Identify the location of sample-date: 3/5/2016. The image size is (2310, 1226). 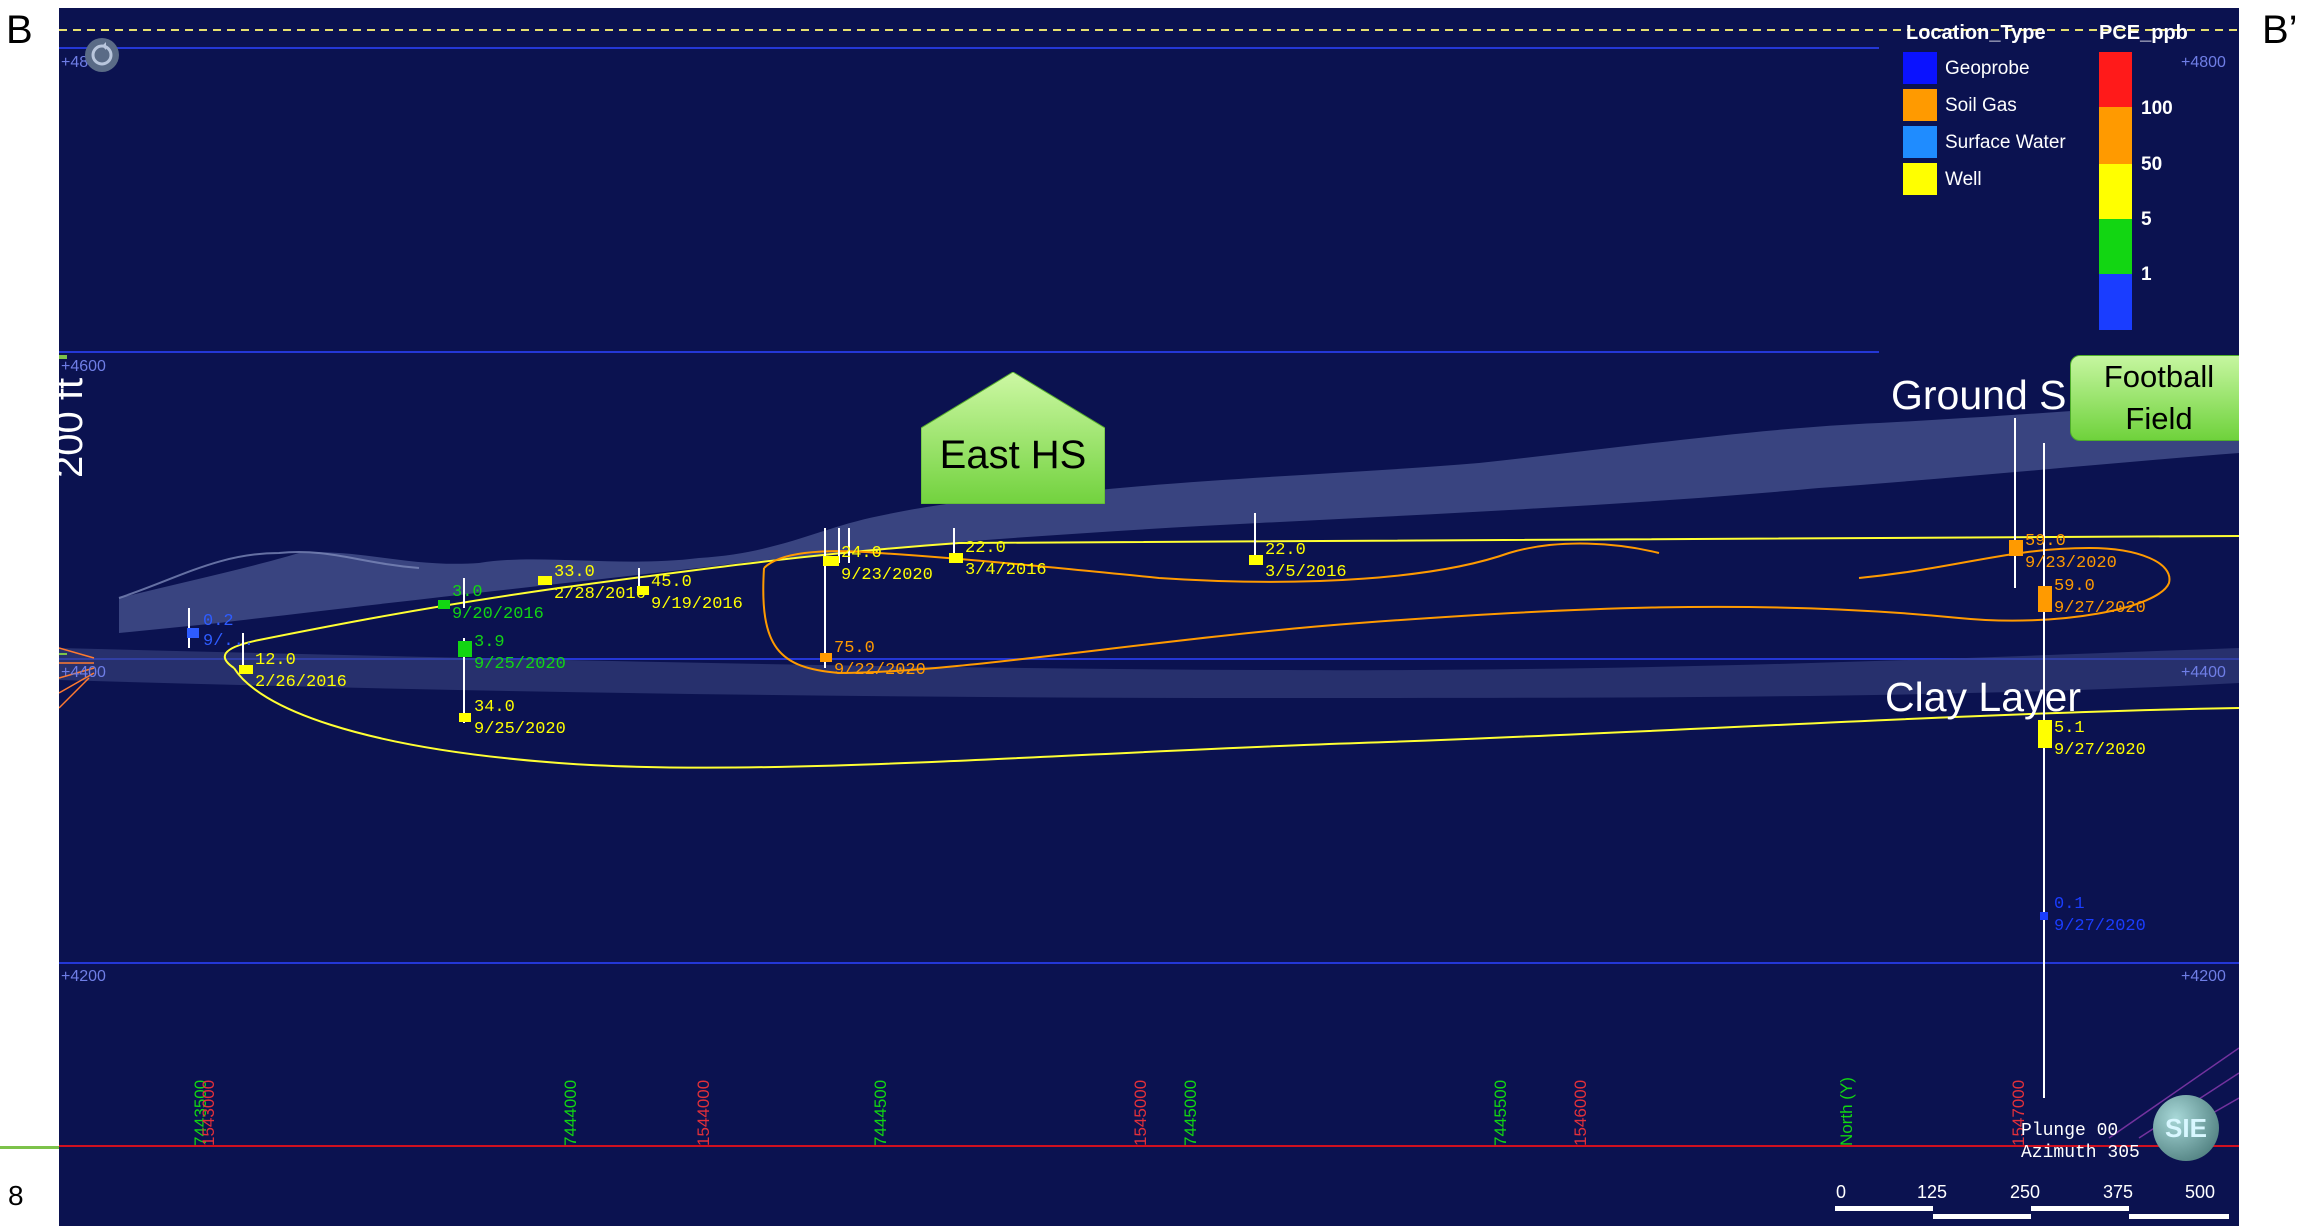
(1306, 572).